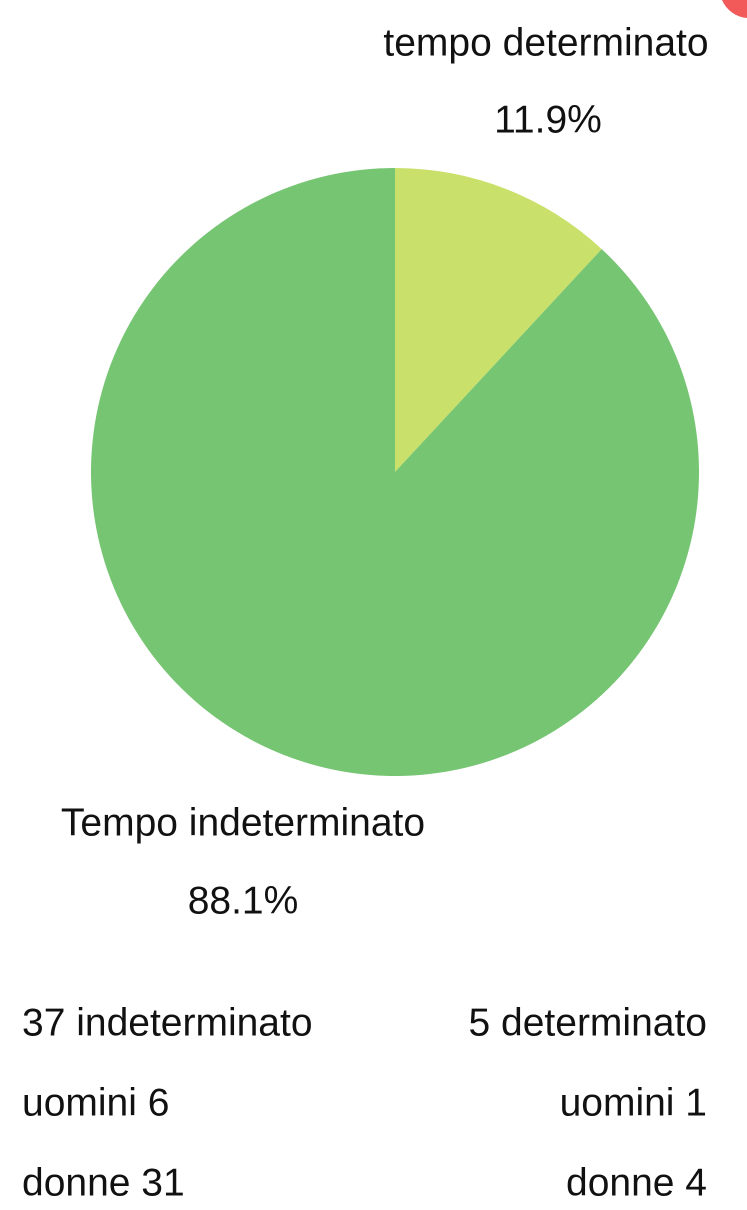 This screenshot has width=747, height=1210. I want to click on slice-label: tempo determinato, so click(545, 42).